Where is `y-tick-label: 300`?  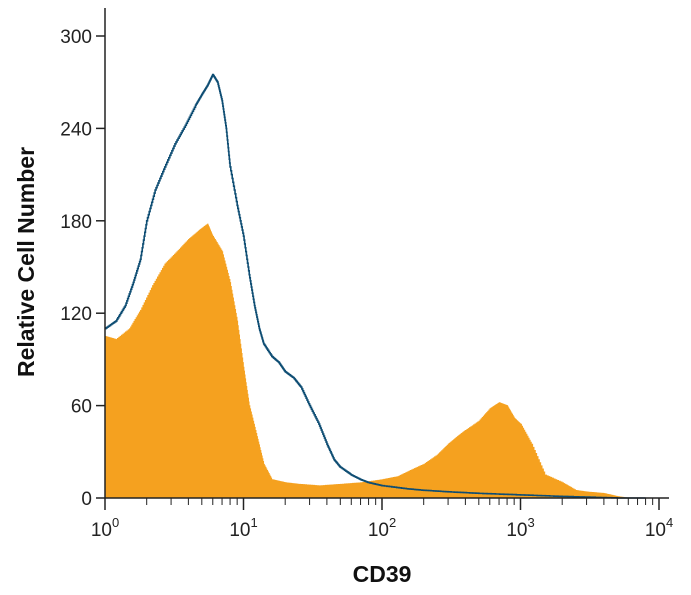 y-tick-label: 300 is located at coordinates (76, 37).